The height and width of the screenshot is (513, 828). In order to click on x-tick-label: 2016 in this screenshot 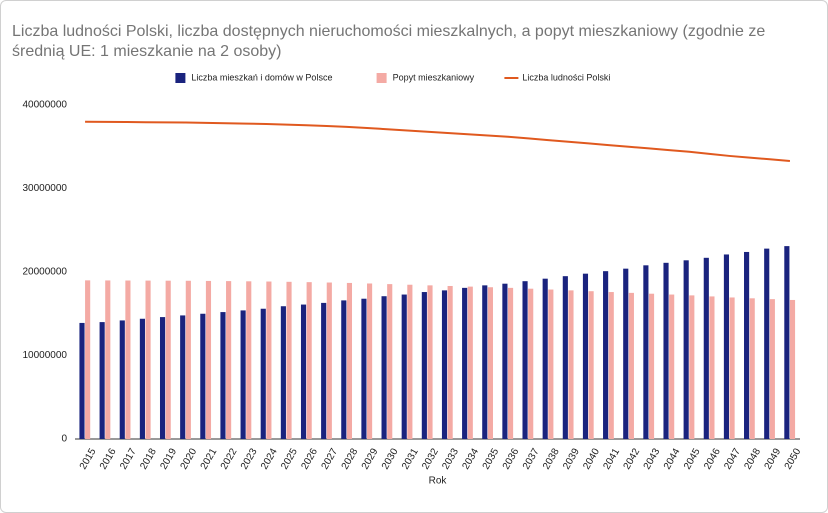, I will do `click(108, 458)`.